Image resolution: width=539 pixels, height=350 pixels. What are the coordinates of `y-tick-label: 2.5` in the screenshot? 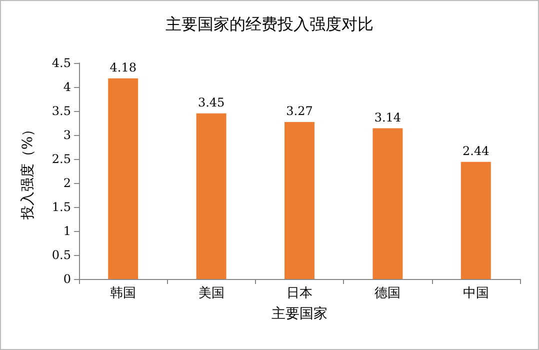 It's located at (61, 159).